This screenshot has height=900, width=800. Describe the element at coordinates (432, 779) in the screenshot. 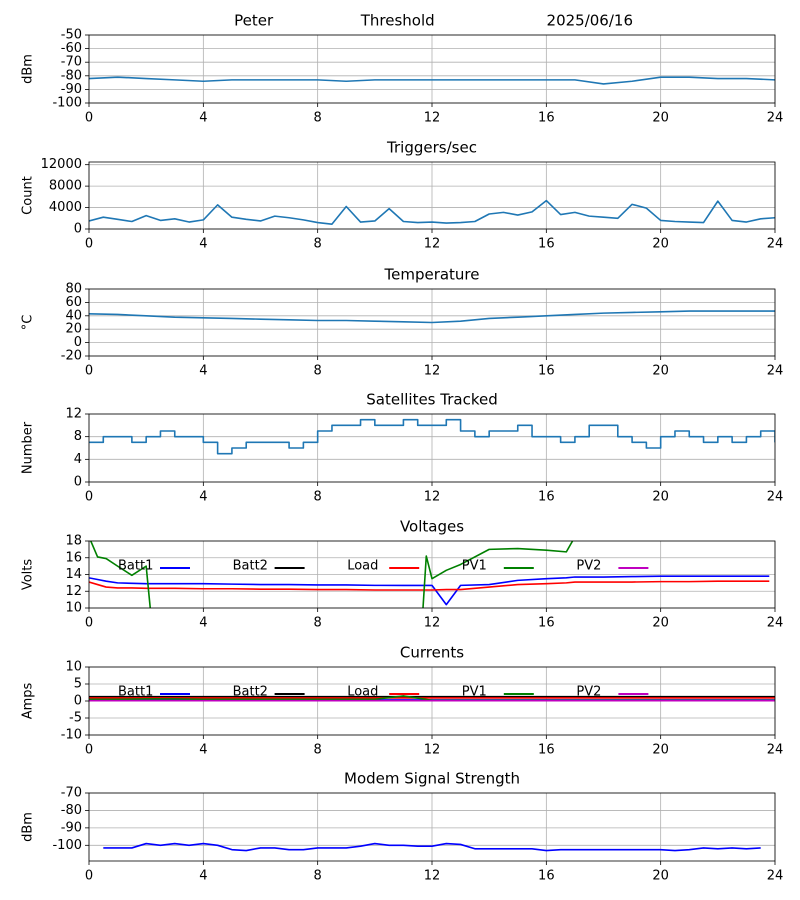

I see `chart-title: Modem Signal Strength` at that location.